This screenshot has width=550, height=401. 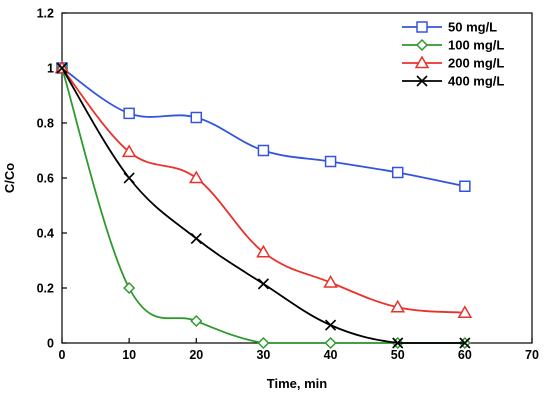 I want to click on y-tick-label: 0.8, so click(x=45, y=124).